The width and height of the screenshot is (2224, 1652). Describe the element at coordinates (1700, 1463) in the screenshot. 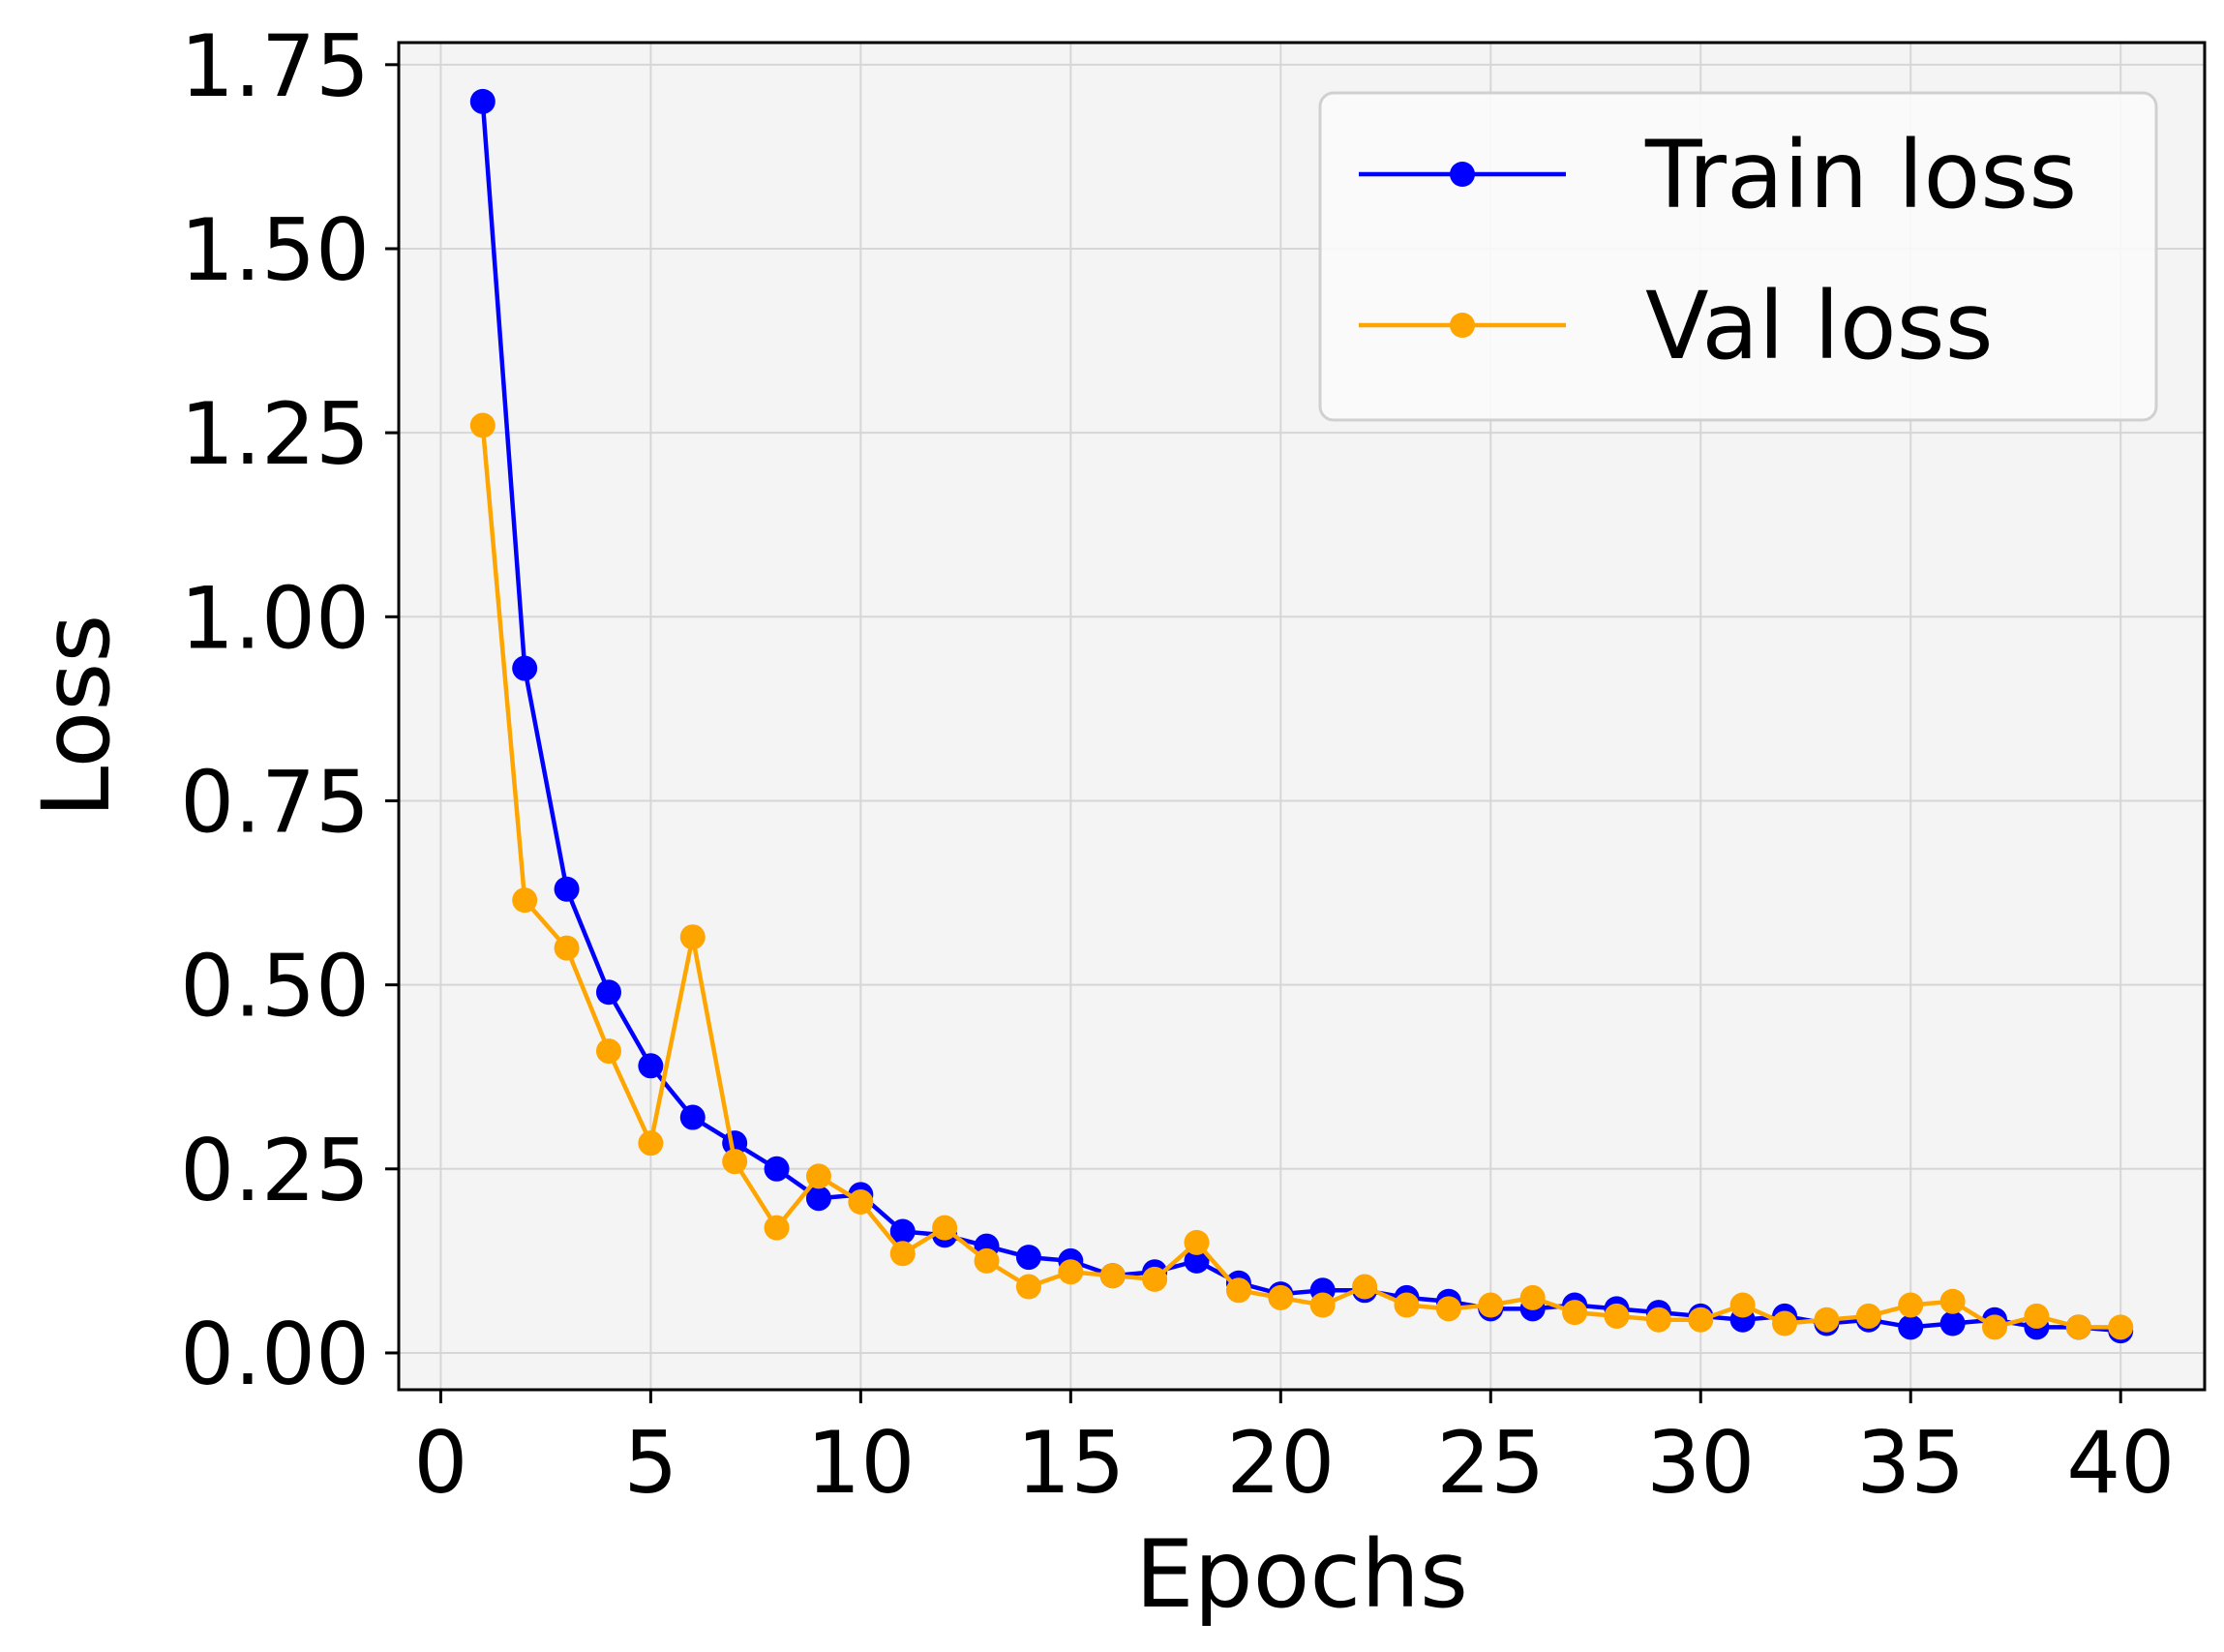

I see `x-tick-label: 30` at that location.